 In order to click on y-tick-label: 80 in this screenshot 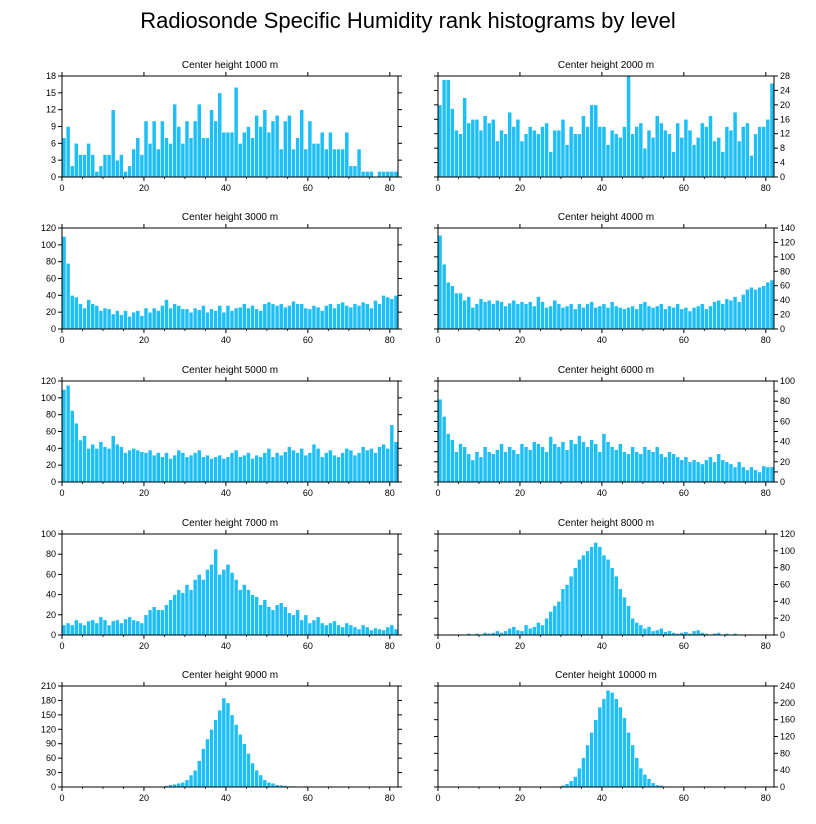, I will do `click(51, 554)`.